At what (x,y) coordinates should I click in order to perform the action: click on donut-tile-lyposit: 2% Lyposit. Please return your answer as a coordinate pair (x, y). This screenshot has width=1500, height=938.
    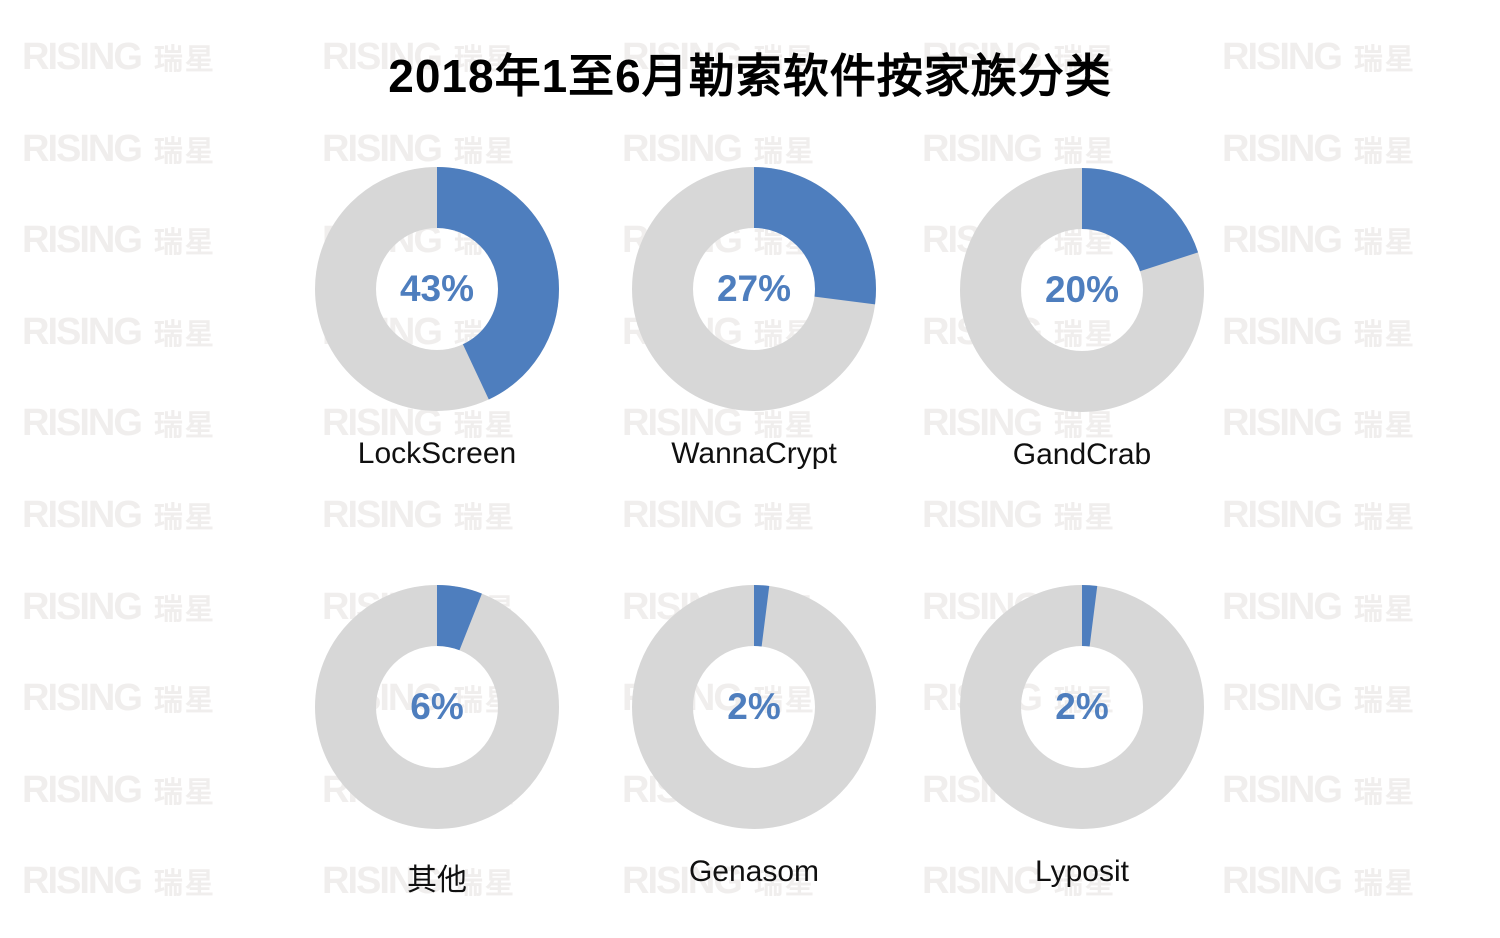
    Looking at the image, I should click on (1082, 733).